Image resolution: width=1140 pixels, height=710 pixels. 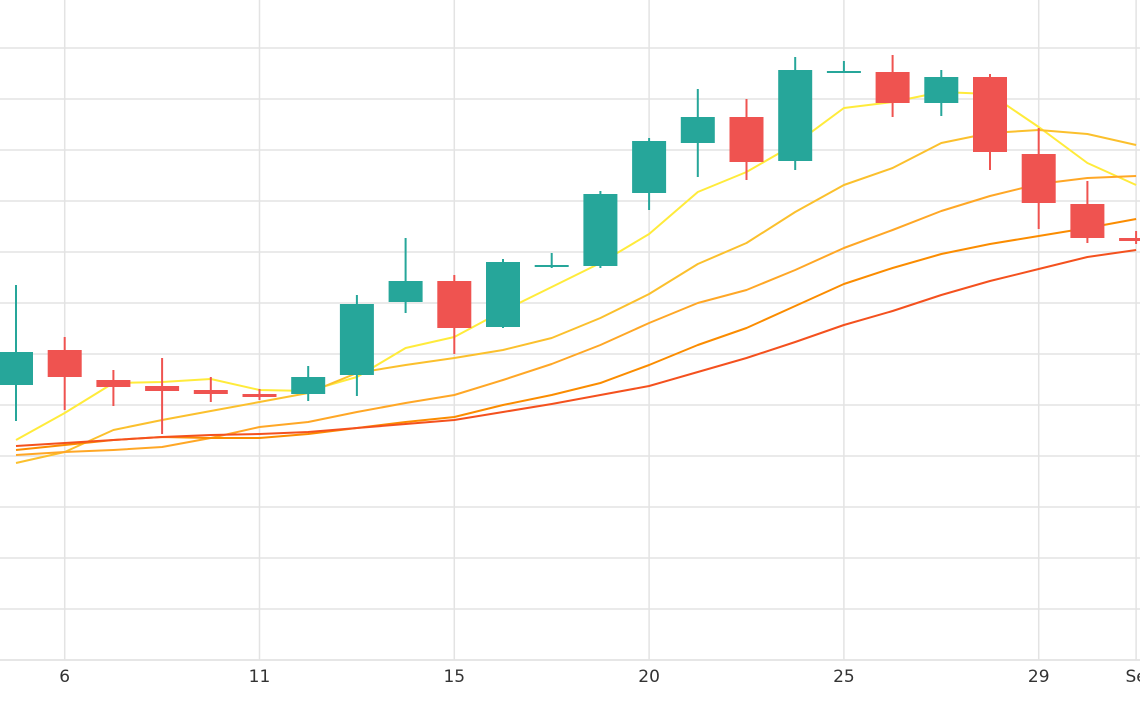 What do you see at coordinates (649, 677) in the screenshot?
I see `x-tick-label: 20` at bounding box center [649, 677].